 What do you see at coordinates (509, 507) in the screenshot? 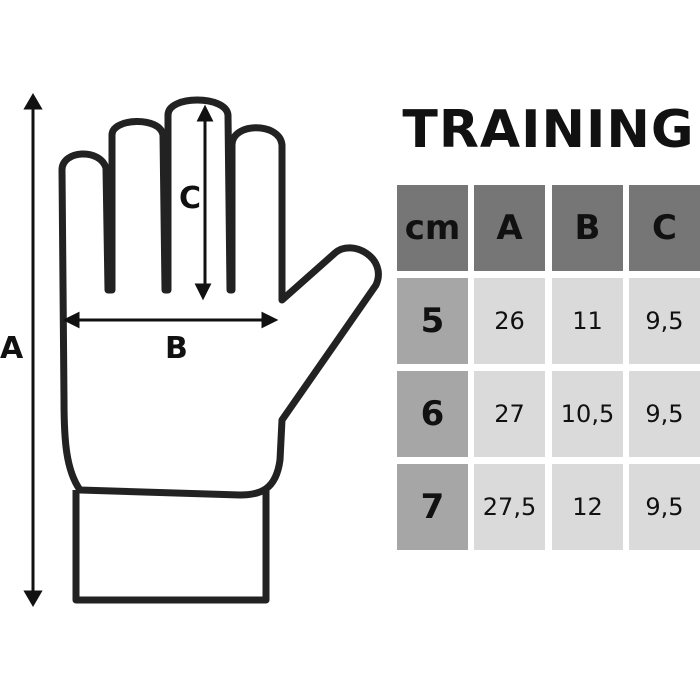
I see `value-cell: 27,5` at bounding box center [509, 507].